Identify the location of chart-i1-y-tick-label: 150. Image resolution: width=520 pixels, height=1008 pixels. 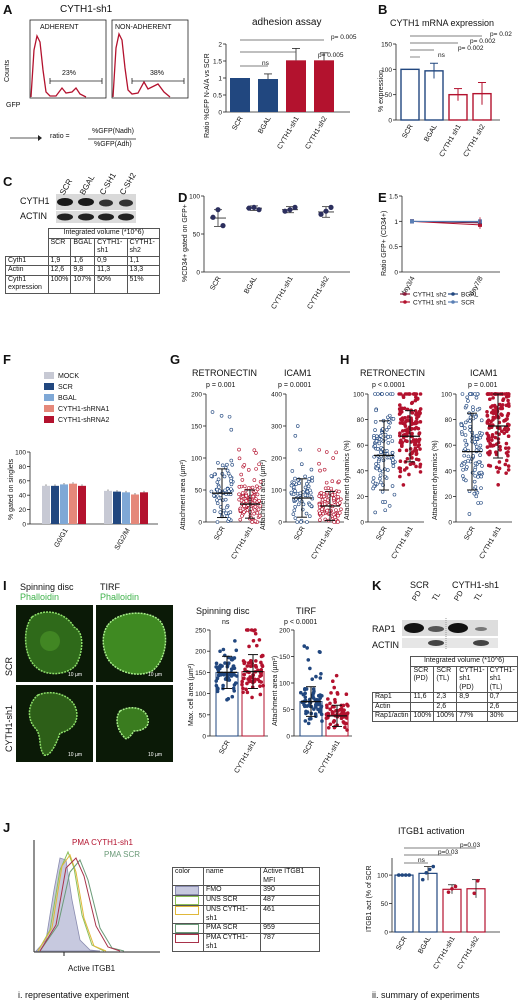
(200, 673).